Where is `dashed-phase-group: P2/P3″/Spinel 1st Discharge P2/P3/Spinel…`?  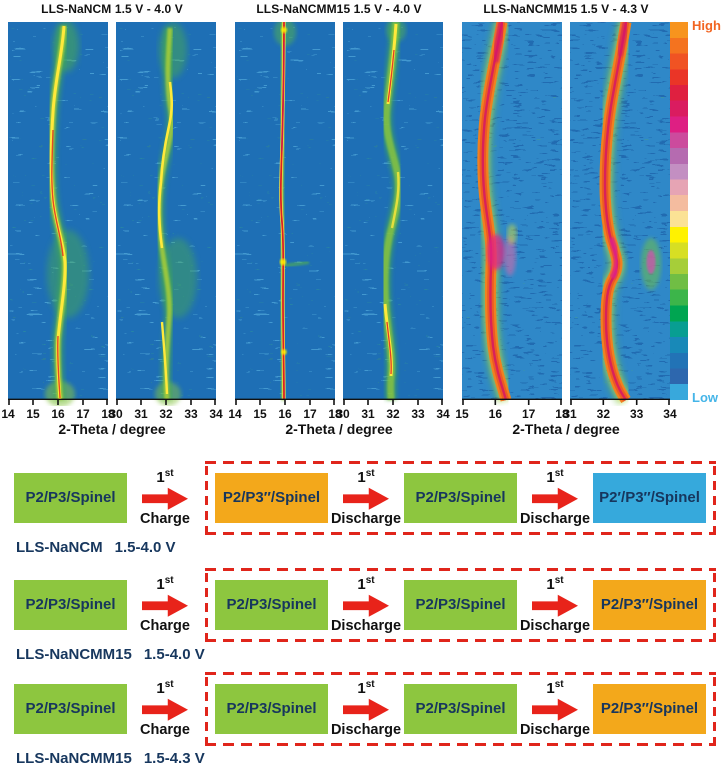 dashed-phase-group: P2/P3″/Spinel 1st Discharge P2/P3/Spinel… is located at coordinates (460, 498).